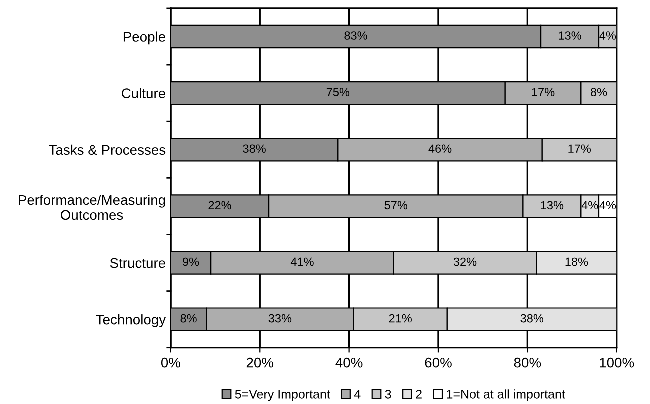 The height and width of the screenshot is (404, 650). Describe the element at coordinates (349, 363) in the screenshot. I see `x-tick-label: 40%` at that location.